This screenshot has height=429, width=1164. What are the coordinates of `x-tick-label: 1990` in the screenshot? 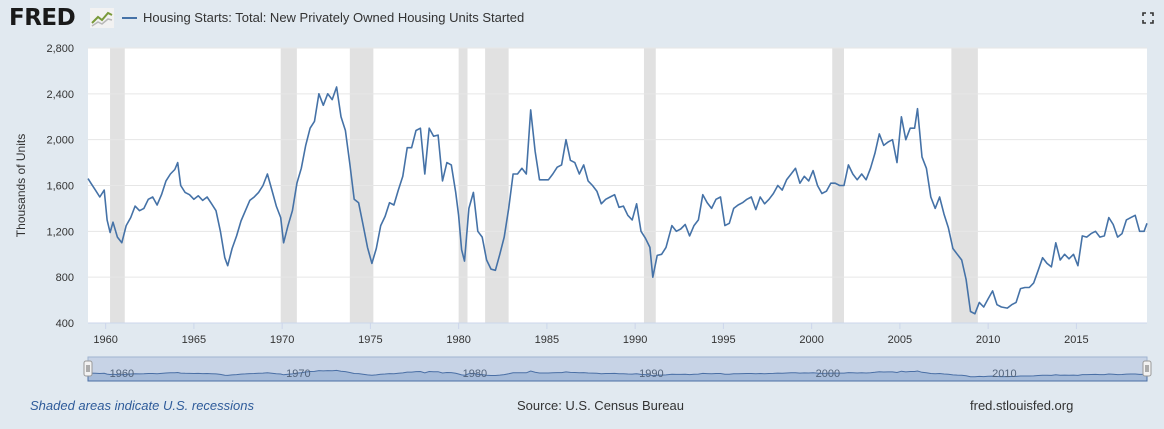 It's located at (635, 340).